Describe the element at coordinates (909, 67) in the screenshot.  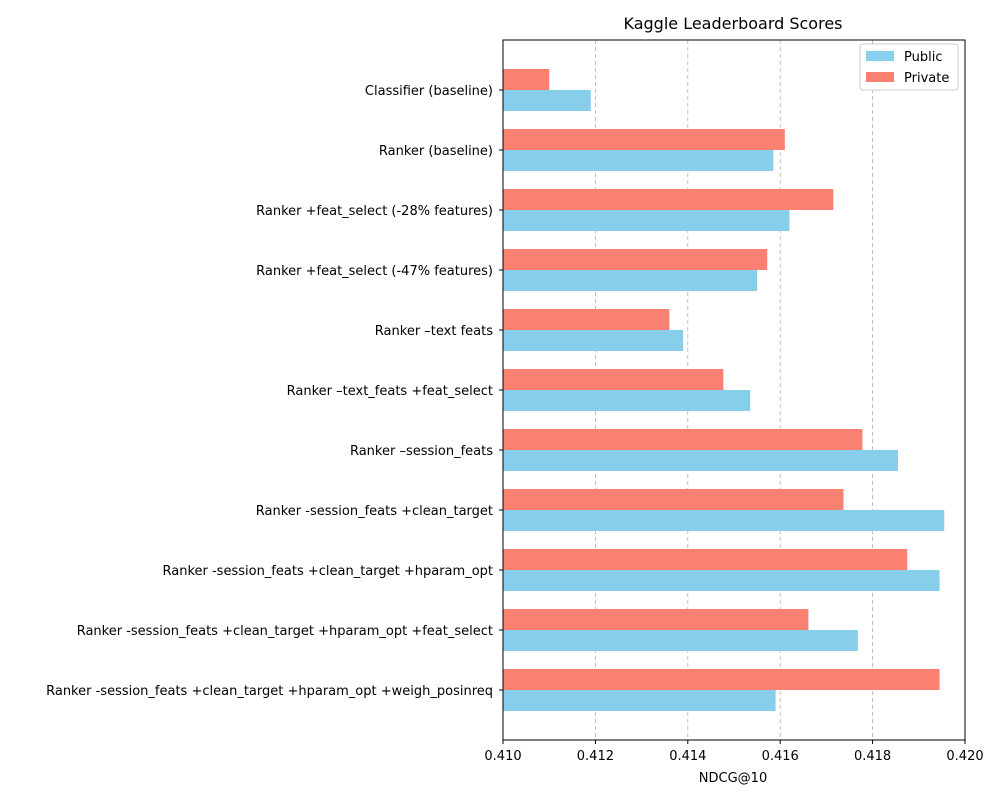
I see `legend: Public Private` at that location.